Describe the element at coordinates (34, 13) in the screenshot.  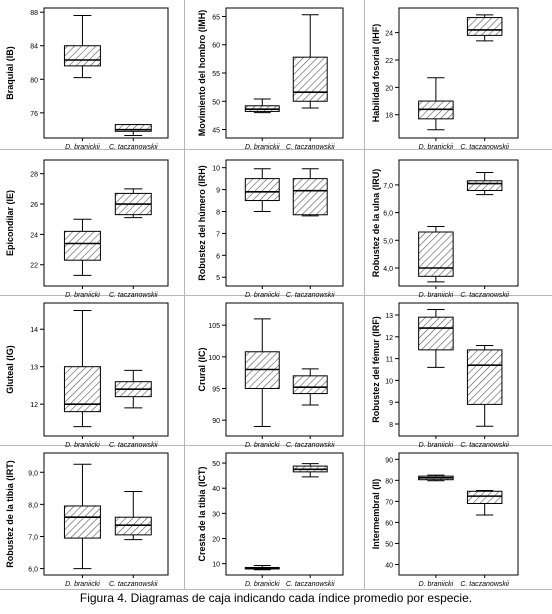
I see `y-tick-label: 88` at that location.